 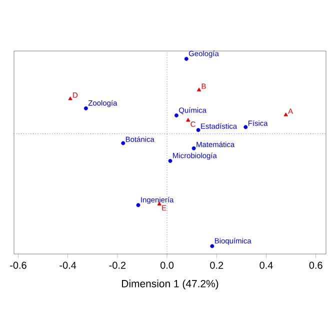 What do you see at coordinates (167, 265) in the screenshot?
I see `x-tick-label: 0.0` at bounding box center [167, 265].